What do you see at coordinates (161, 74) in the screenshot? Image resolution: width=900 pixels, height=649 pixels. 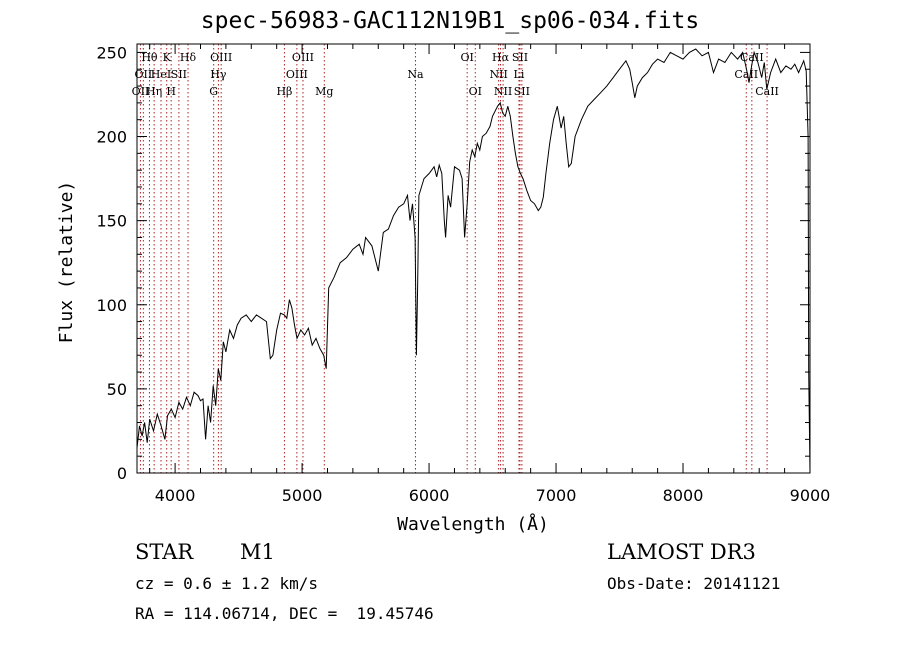 I see `line-label: HeI` at bounding box center [161, 74].